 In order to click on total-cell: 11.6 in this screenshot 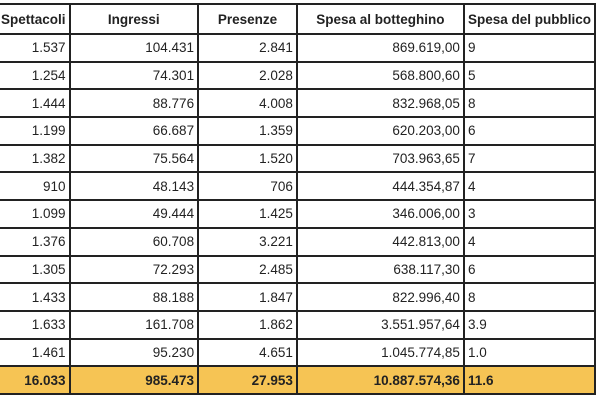, I will do `click(529, 380)`.